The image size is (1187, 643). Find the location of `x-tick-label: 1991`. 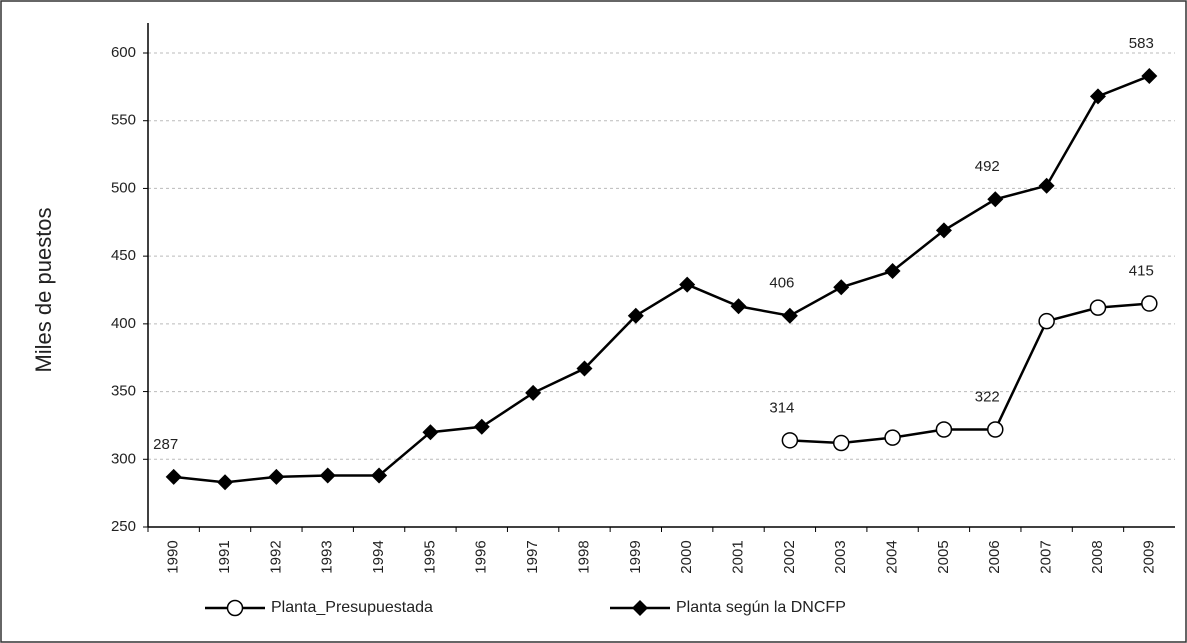

x-tick-label: 1991 is located at coordinates (224, 556).